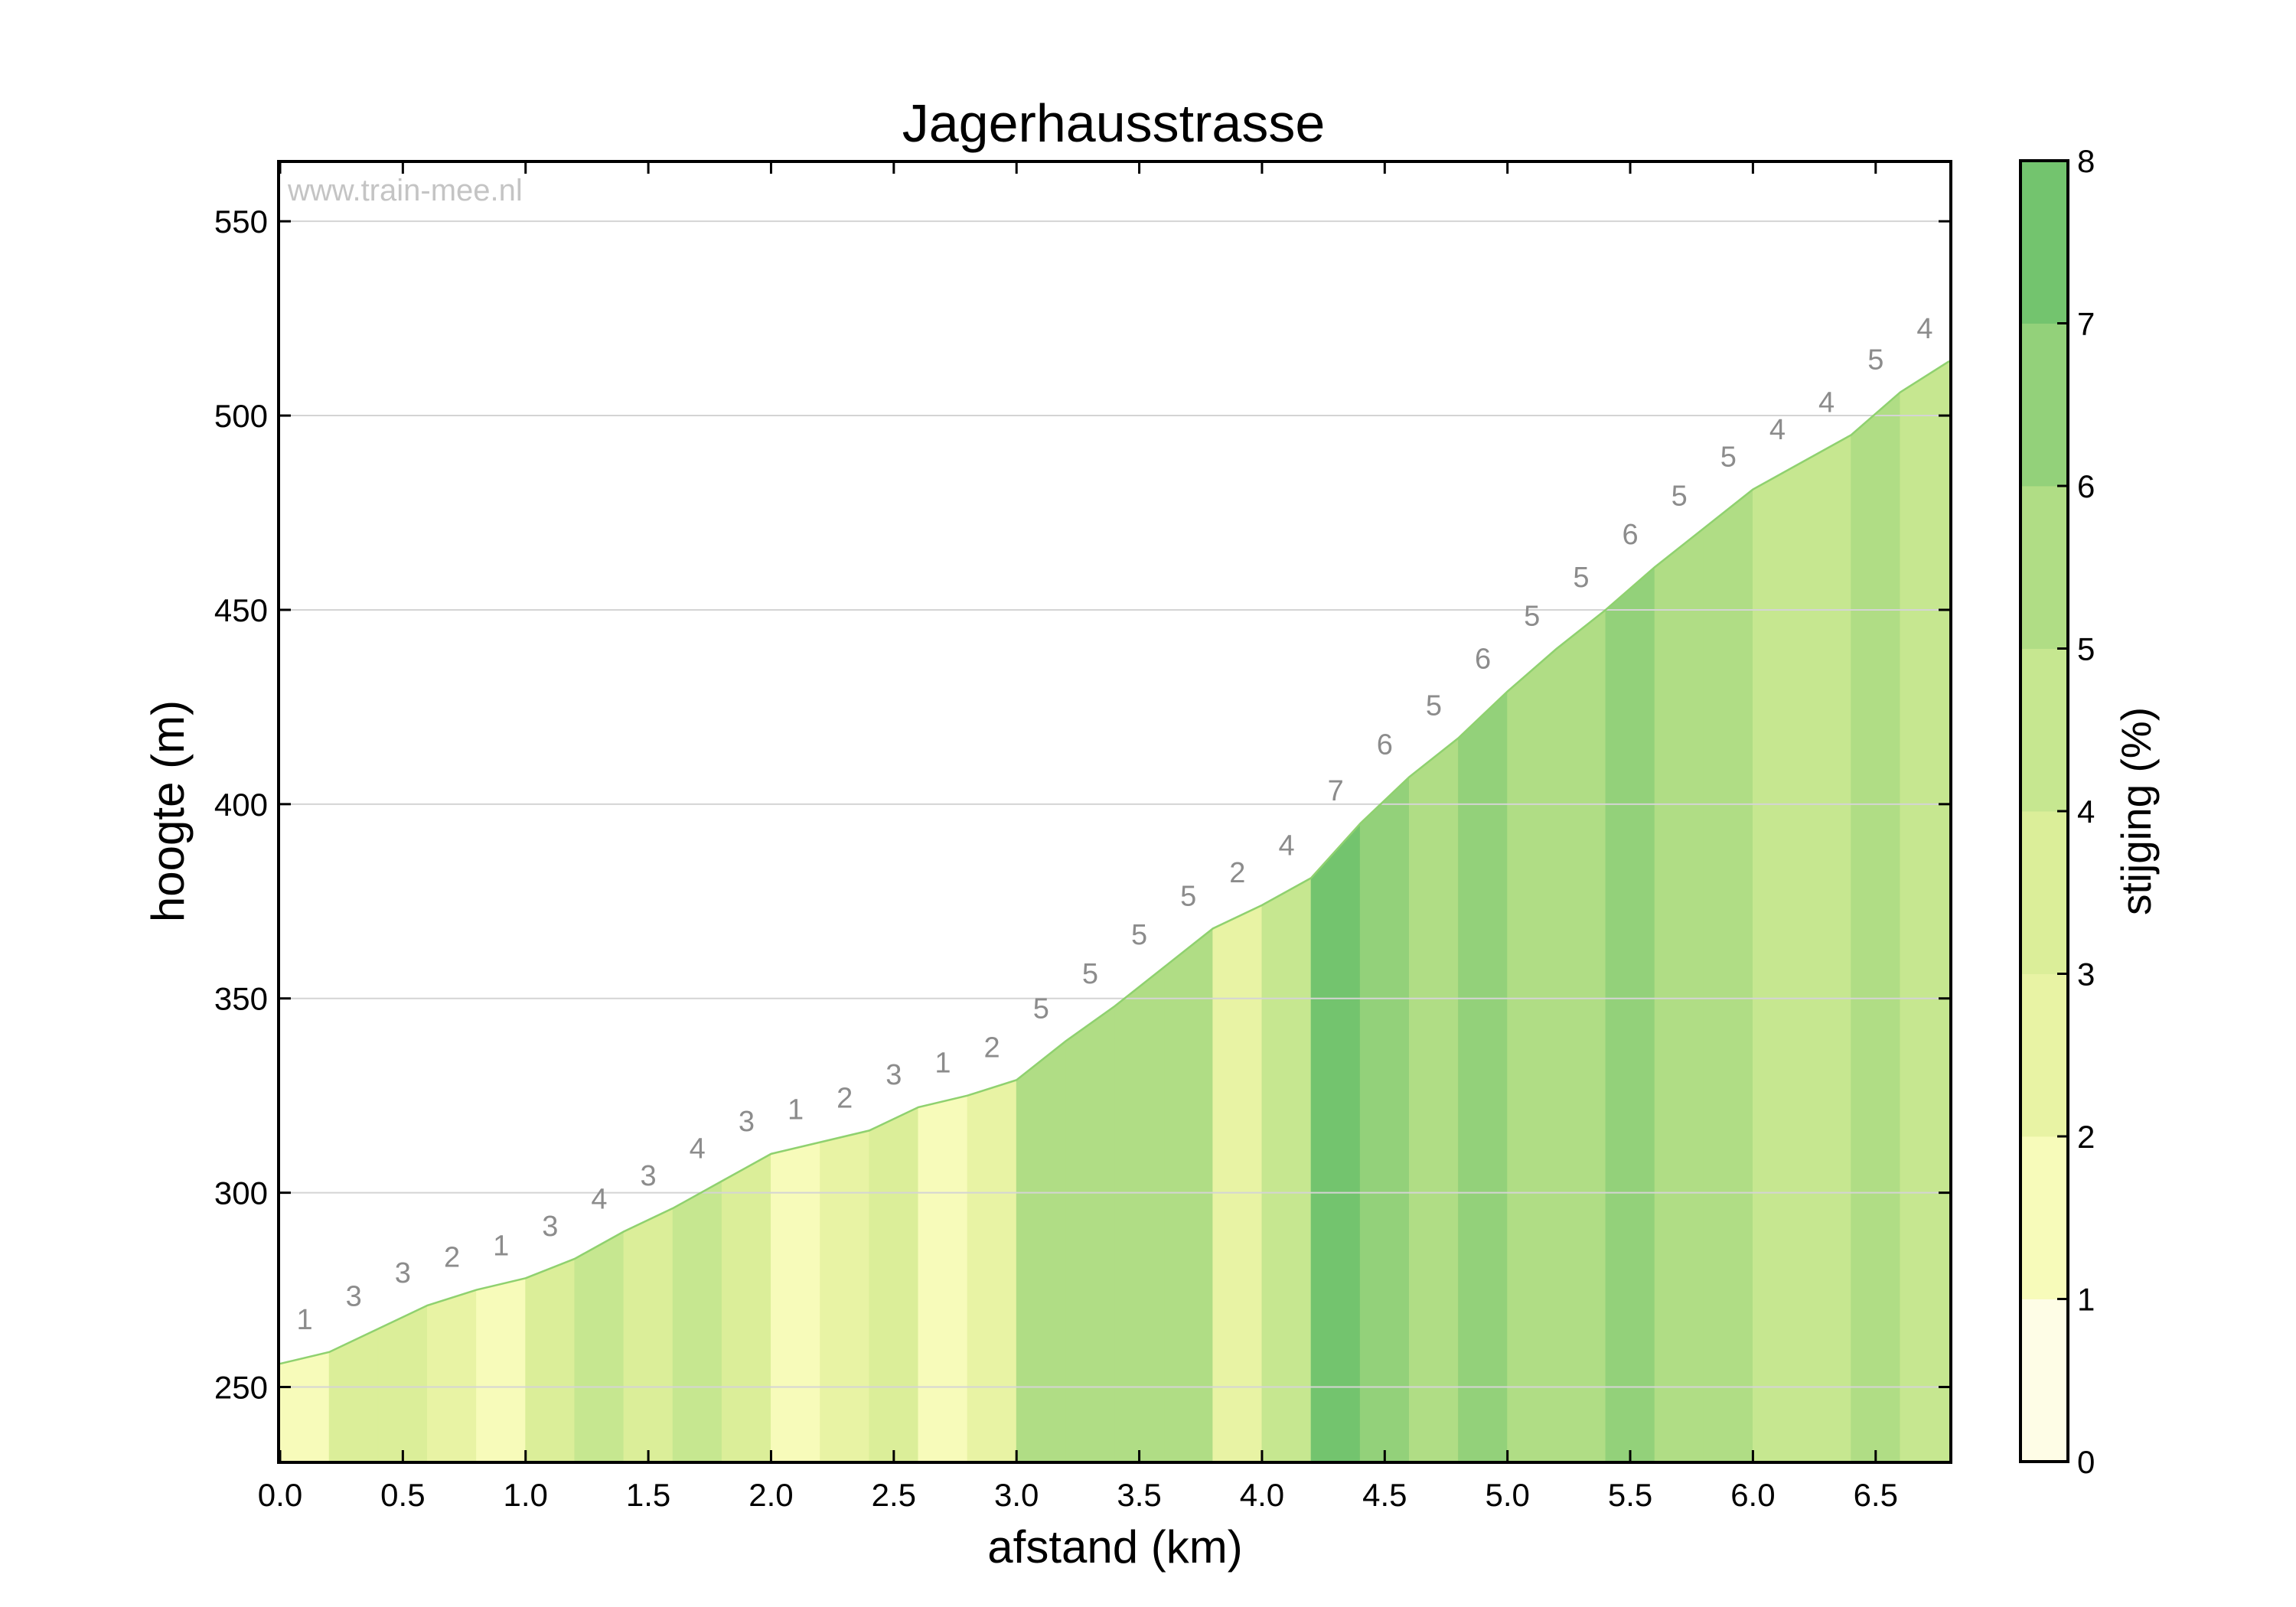 This screenshot has width=2296, height=1607. What do you see at coordinates (1114, 1547) in the screenshot?
I see `x-axis-label: afstand (km)` at bounding box center [1114, 1547].